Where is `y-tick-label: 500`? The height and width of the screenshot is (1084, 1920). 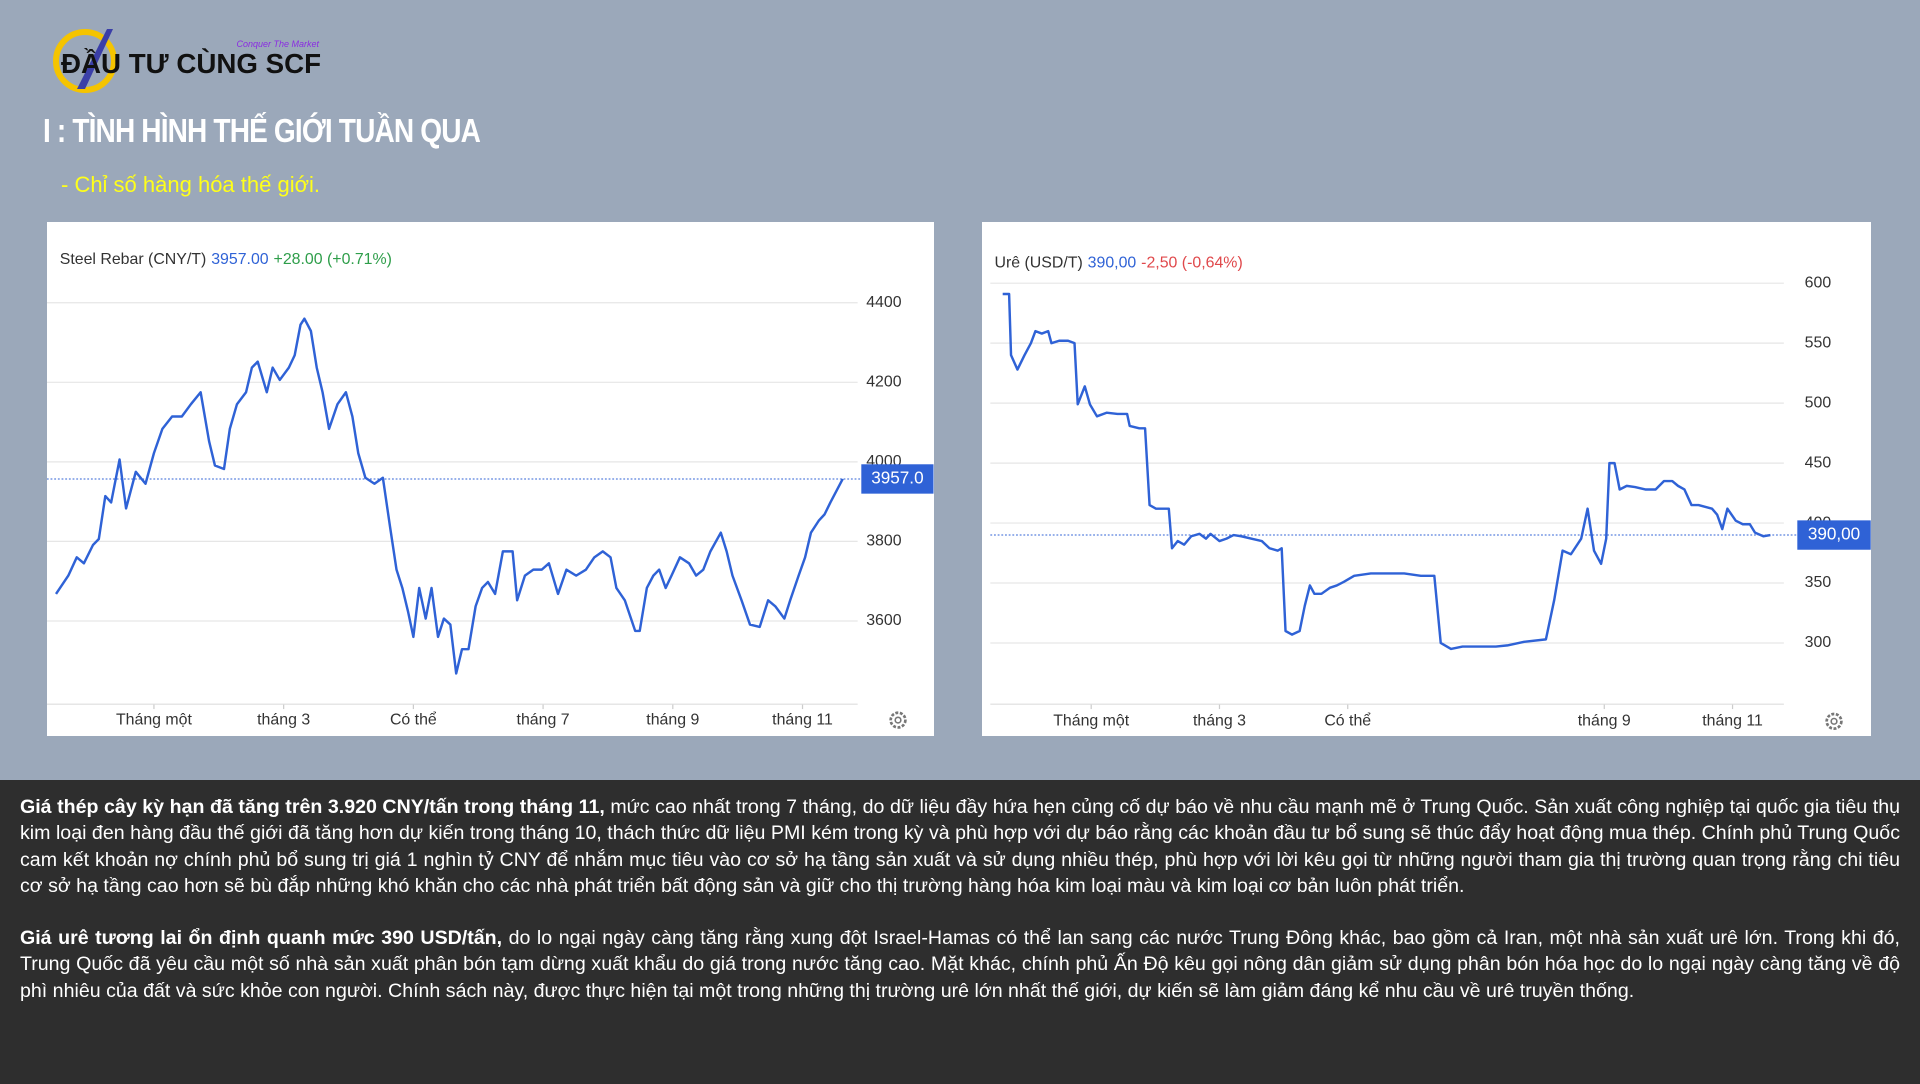
y-tick-label: 500 is located at coordinates (1818, 402).